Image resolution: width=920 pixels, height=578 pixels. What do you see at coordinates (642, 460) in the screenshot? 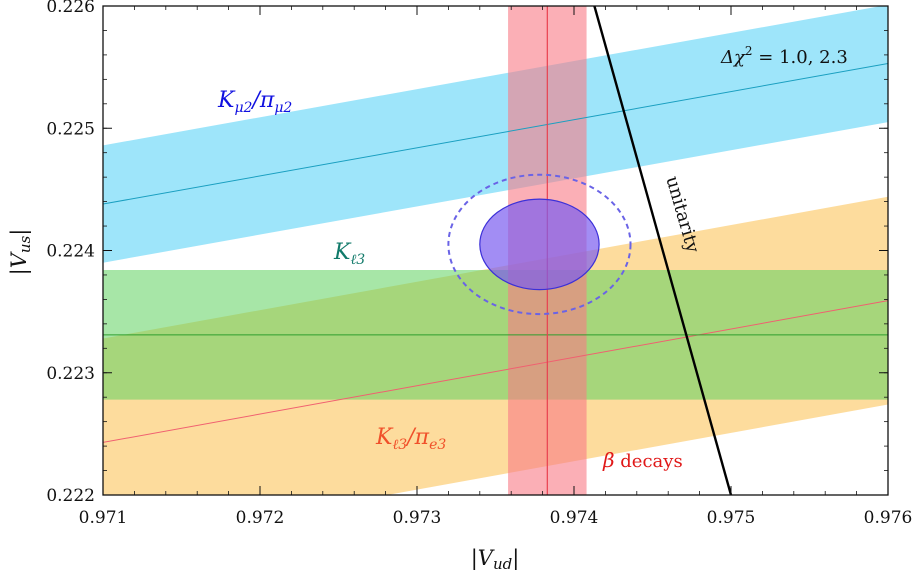
I see `label-beta-decays: β decays` at bounding box center [642, 460].